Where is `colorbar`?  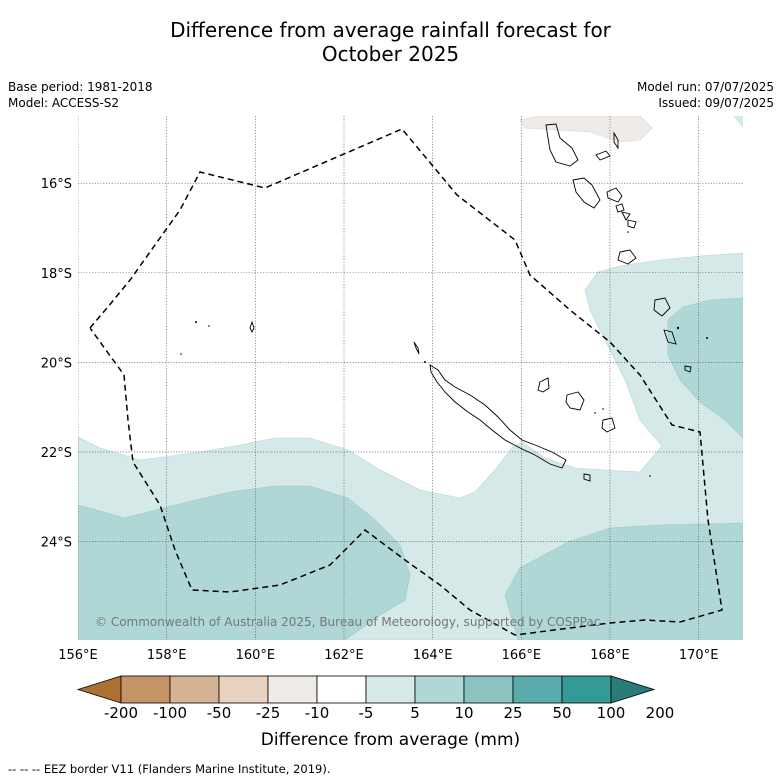
colorbar is located at coordinates (366, 689).